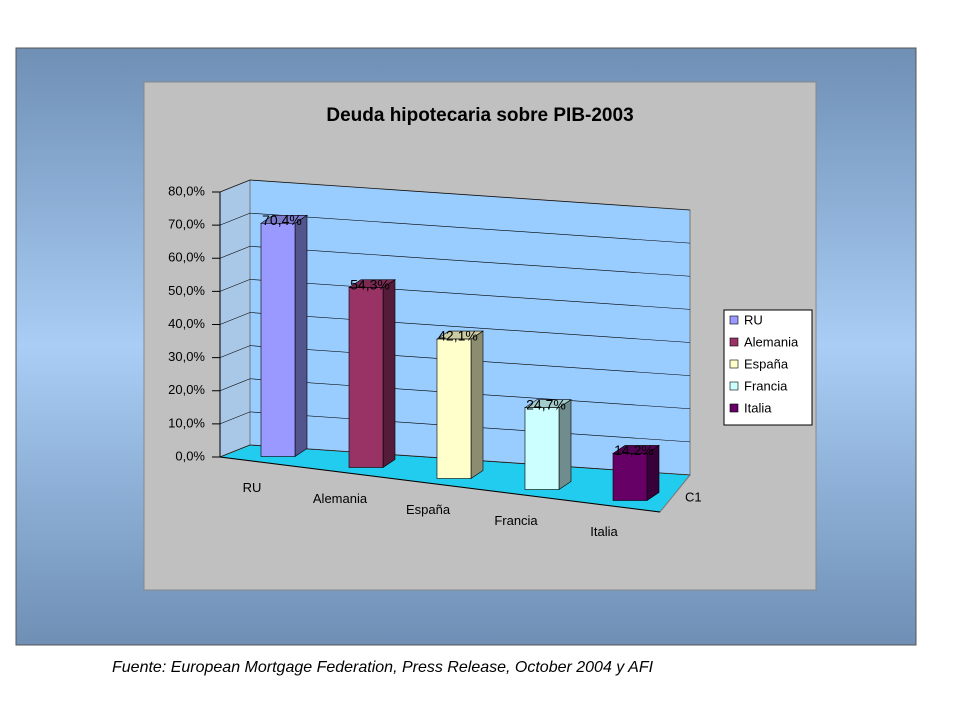  Describe the element at coordinates (766, 385) in the screenshot. I see `legend-label: Francia` at that location.